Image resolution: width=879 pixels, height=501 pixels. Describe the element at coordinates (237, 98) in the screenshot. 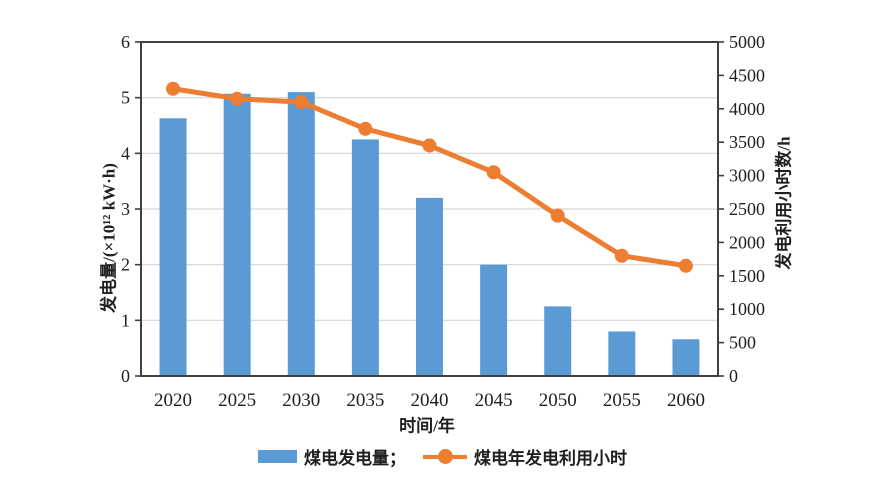

I see `line-marker-2025` at that location.